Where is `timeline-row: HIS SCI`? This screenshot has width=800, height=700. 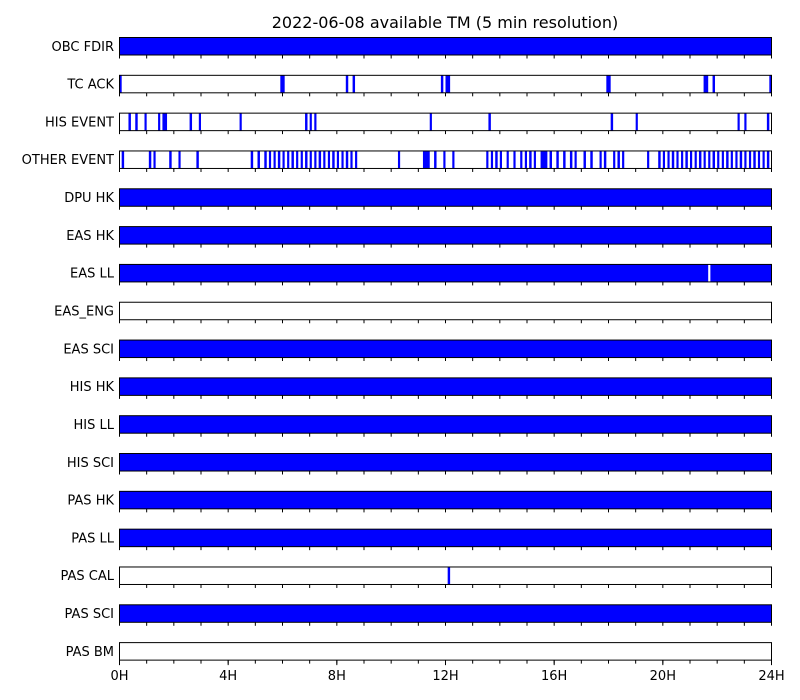 timeline-row: HIS SCI is located at coordinates (419, 464).